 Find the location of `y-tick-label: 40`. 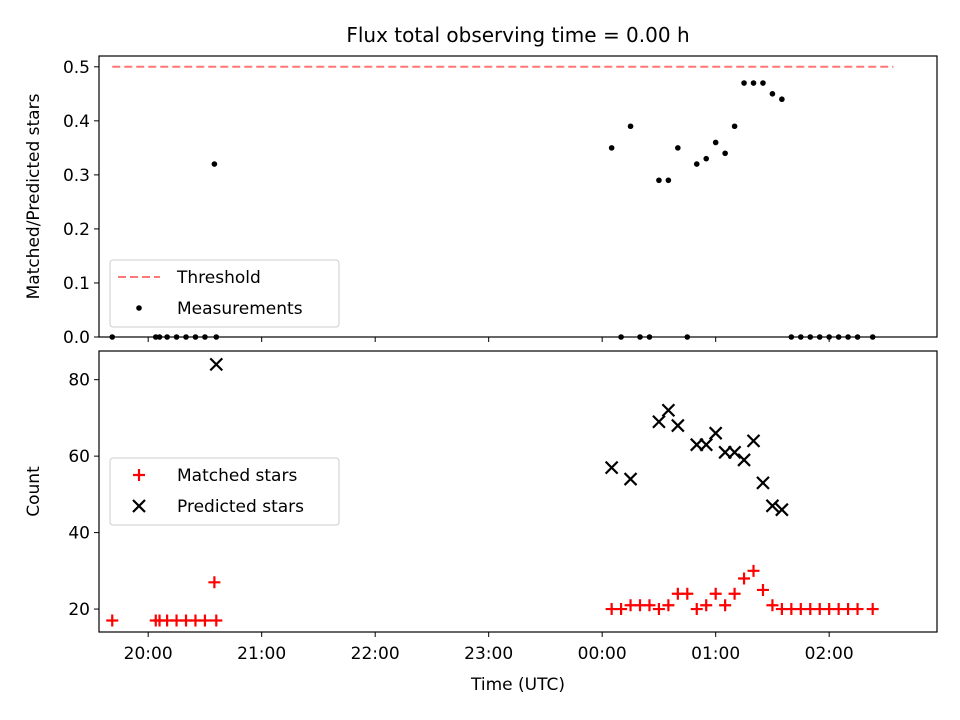

y-tick-label: 40 is located at coordinates (79, 534).